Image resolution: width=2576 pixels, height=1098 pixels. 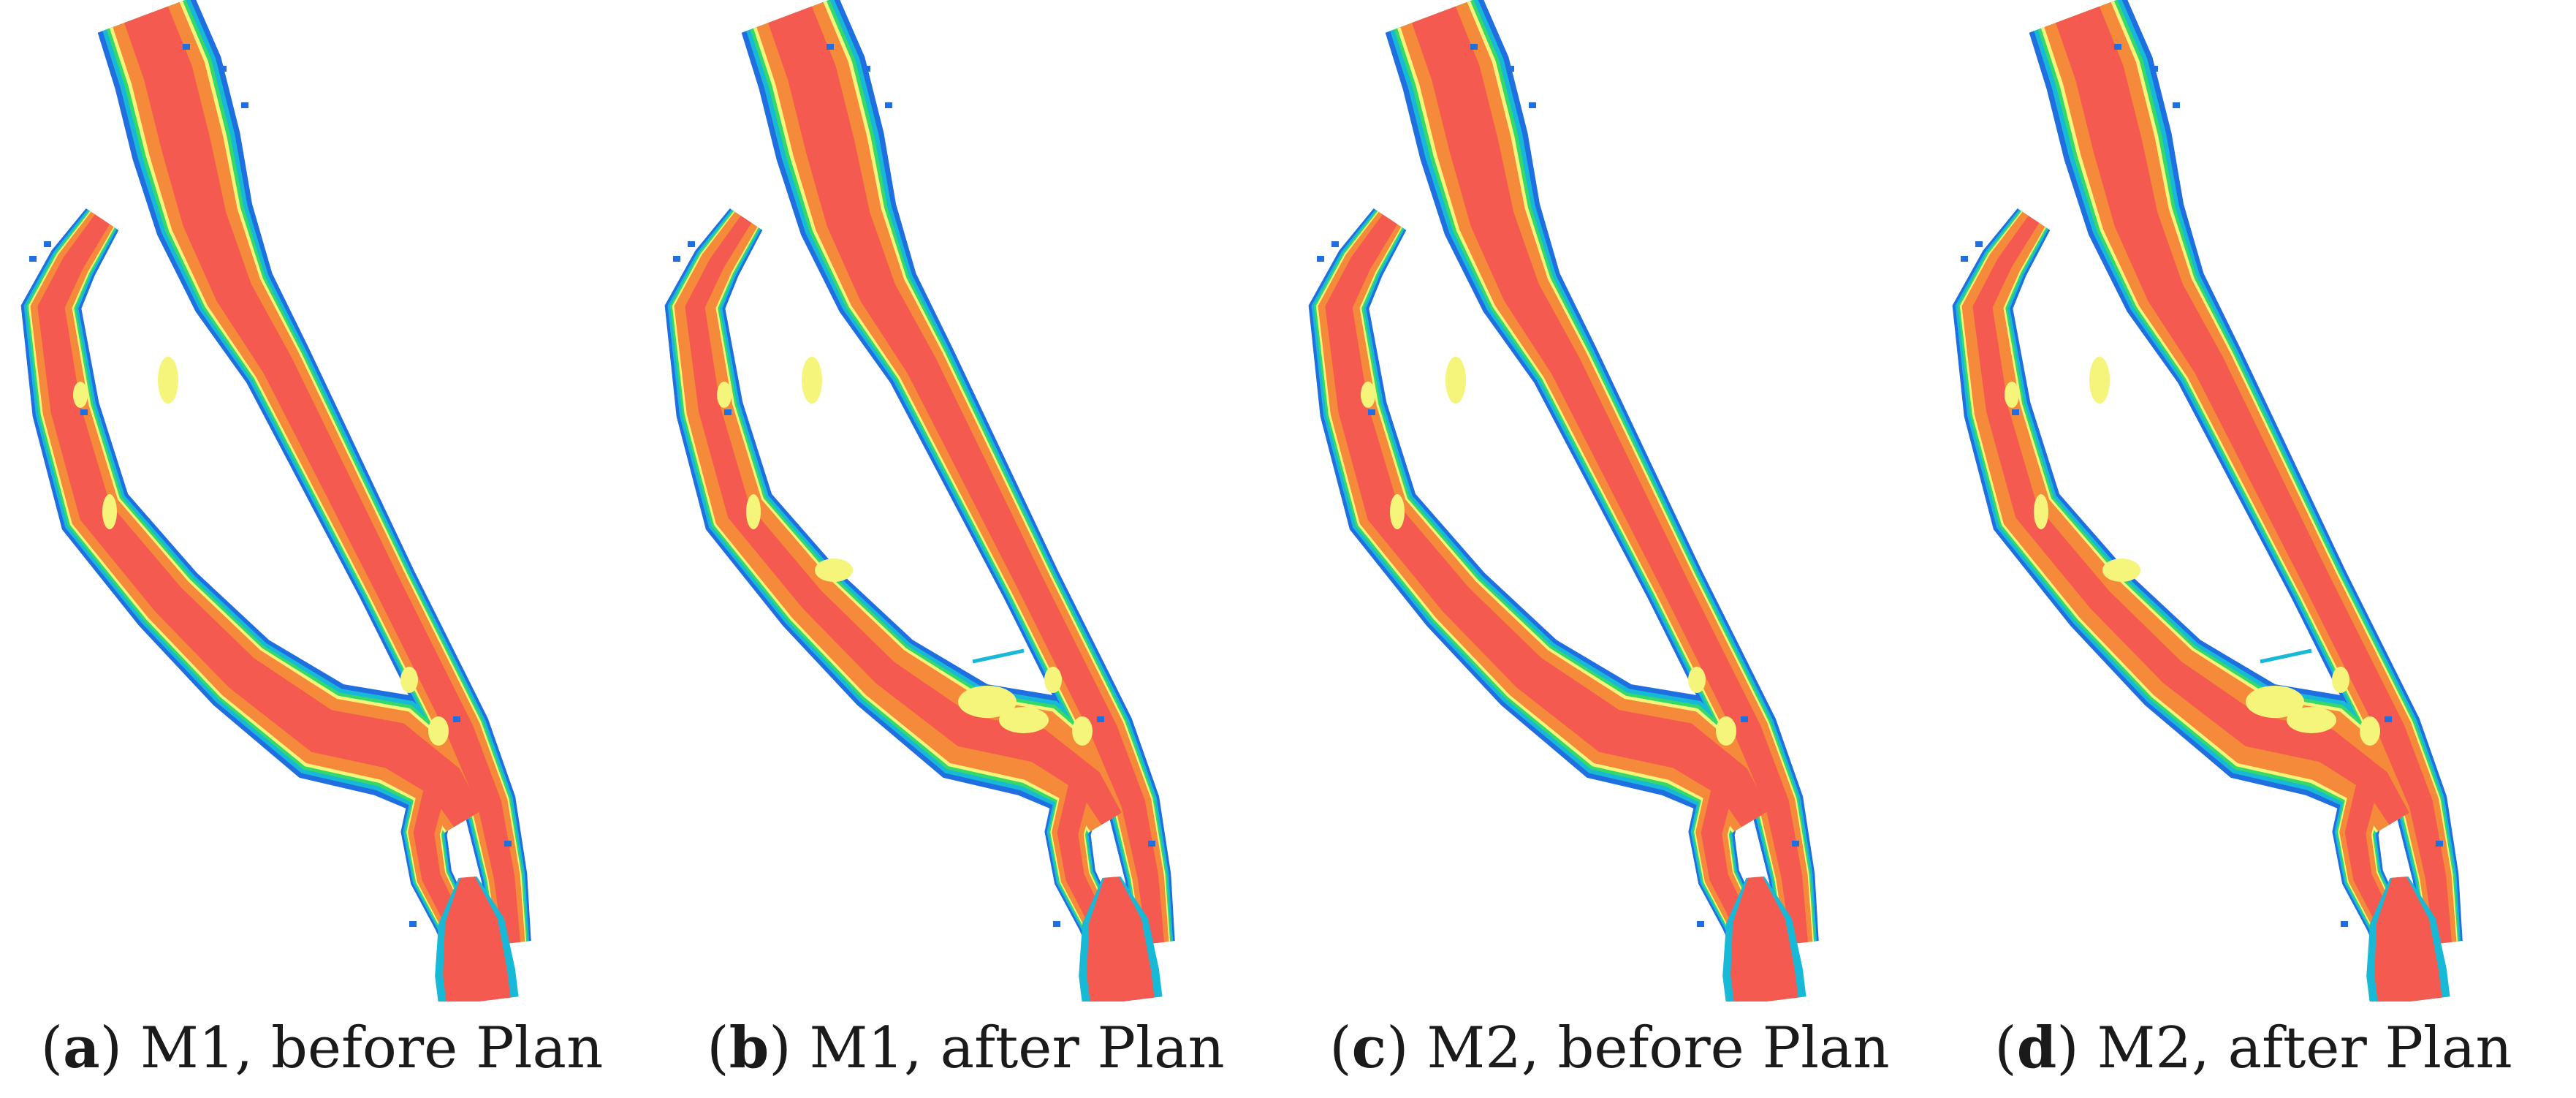 What do you see at coordinates (1017, 1048) in the screenshot?
I see `panel-caption-text: M1, after Plan` at bounding box center [1017, 1048].